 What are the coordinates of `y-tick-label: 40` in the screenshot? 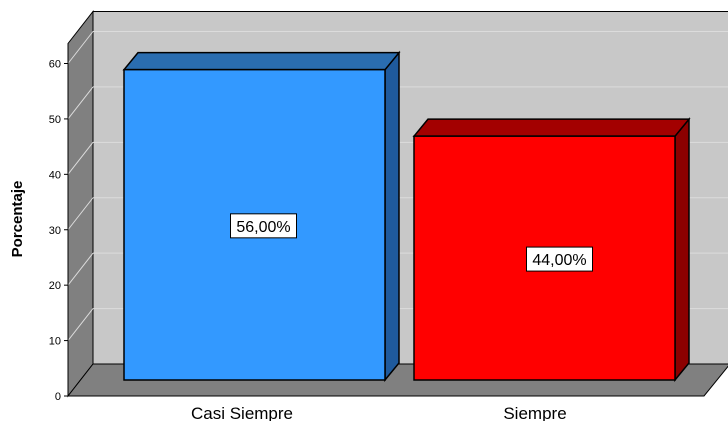 It's located at (55, 175).